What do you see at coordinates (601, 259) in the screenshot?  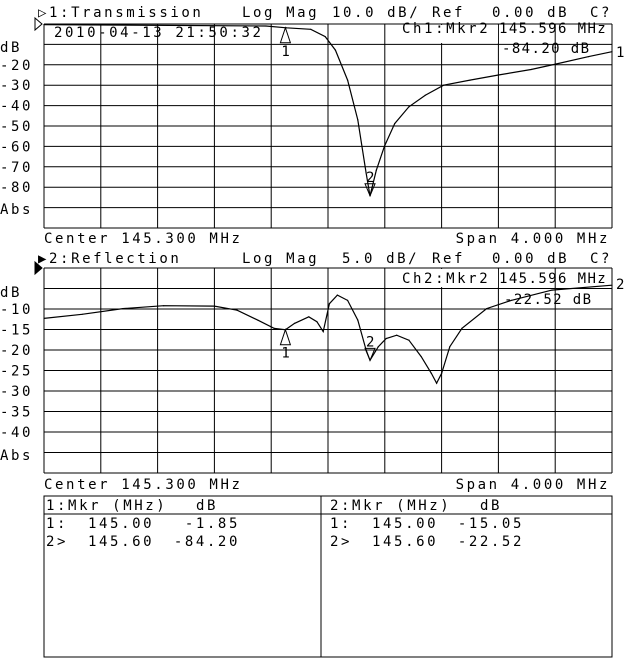 I see `channel-2-status: C?` at bounding box center [601, 259].